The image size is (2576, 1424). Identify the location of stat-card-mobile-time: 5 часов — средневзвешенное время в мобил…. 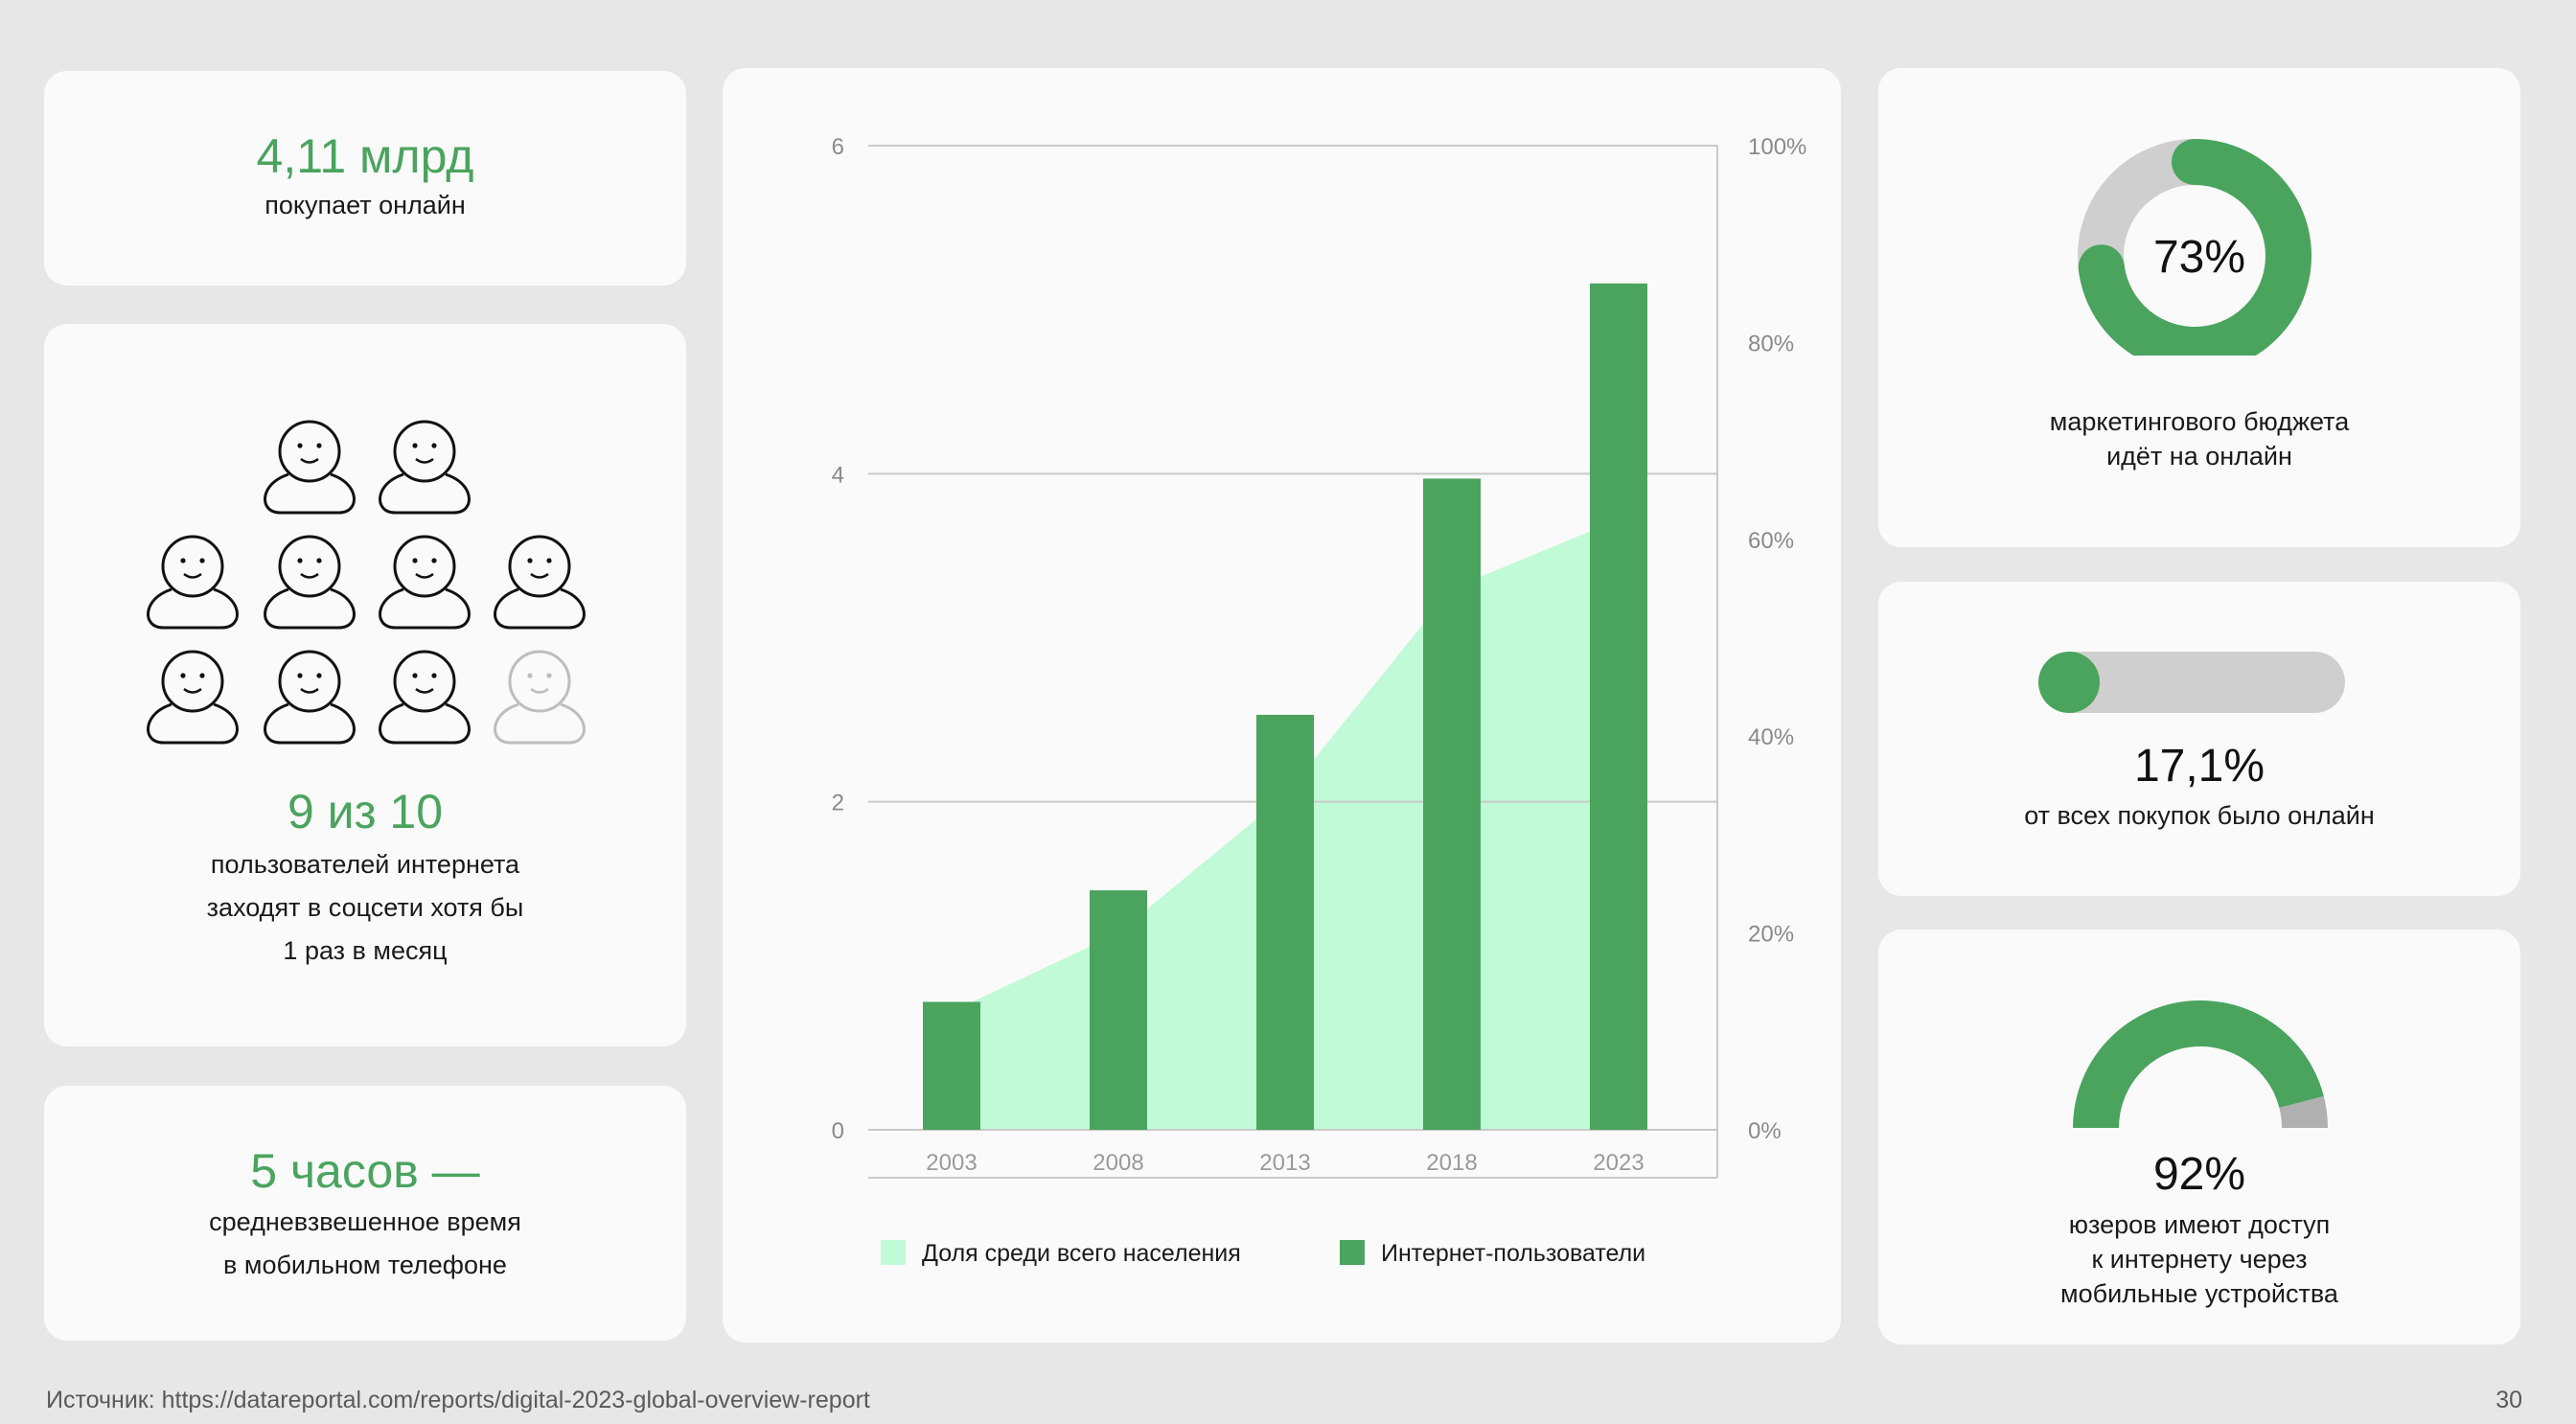
(365, 1213).